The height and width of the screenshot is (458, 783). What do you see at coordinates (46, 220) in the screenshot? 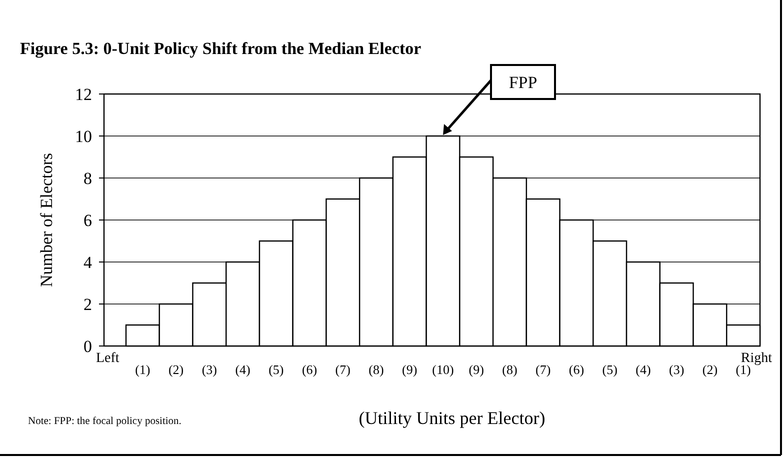
I see `y-axis-title: Number of Electors` at bounding box center [46, 220].